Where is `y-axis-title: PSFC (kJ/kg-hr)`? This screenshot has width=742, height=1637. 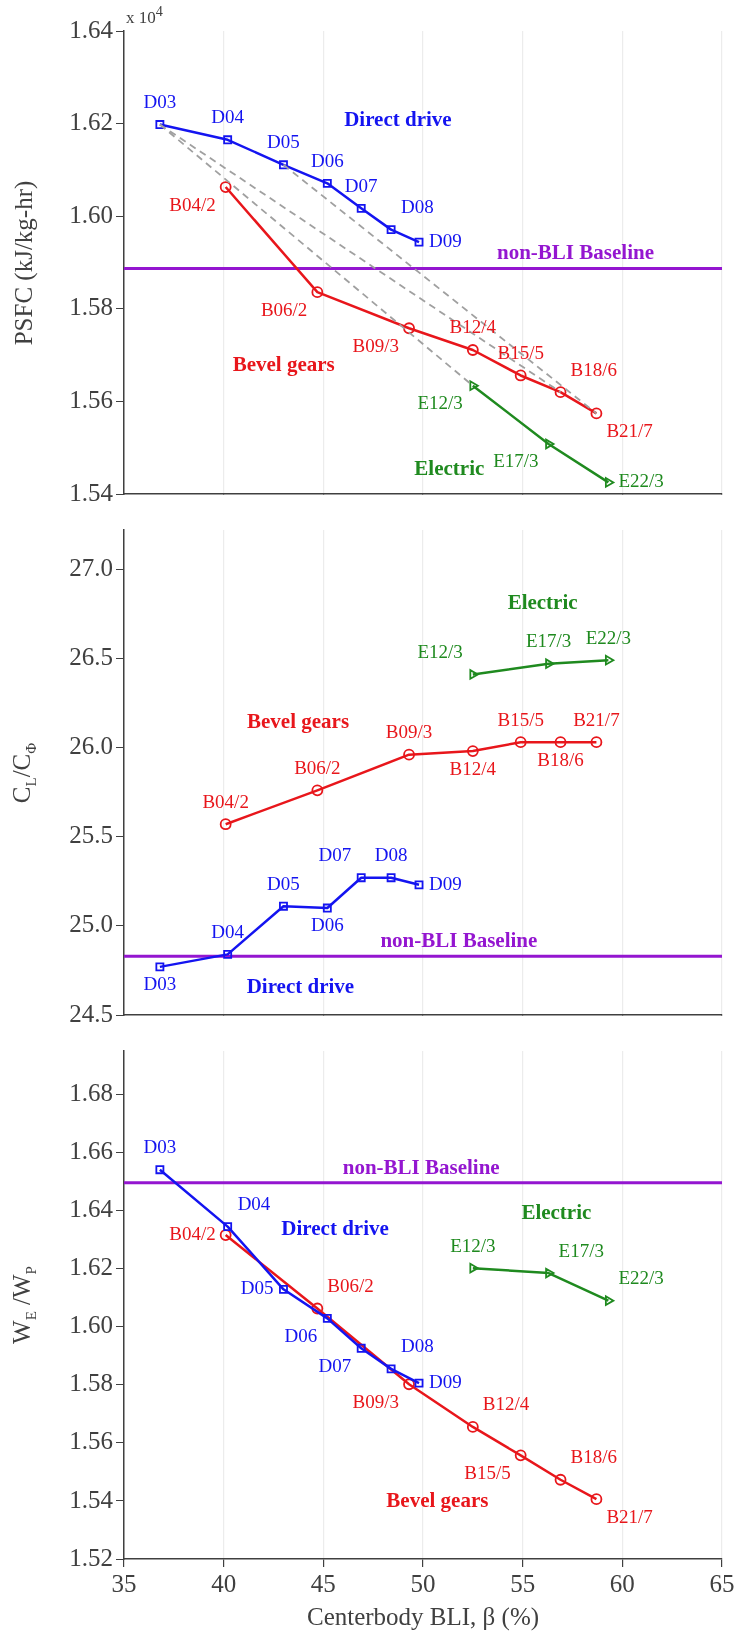
y-axis-title: PSFC (kJ/kg-hr) is located at coordinates (24, 262).